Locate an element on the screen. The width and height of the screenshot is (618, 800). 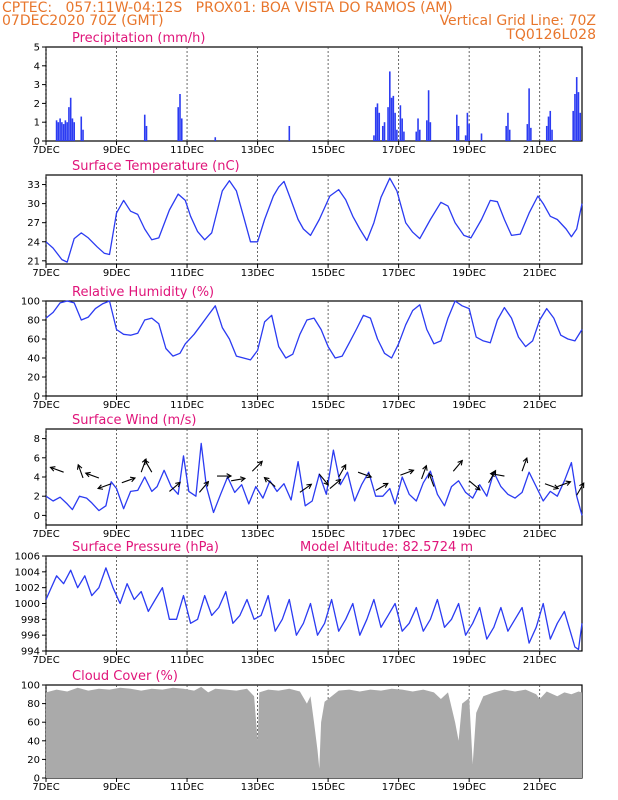
y-tick-label: 996 is located at coordinates (30, 636).